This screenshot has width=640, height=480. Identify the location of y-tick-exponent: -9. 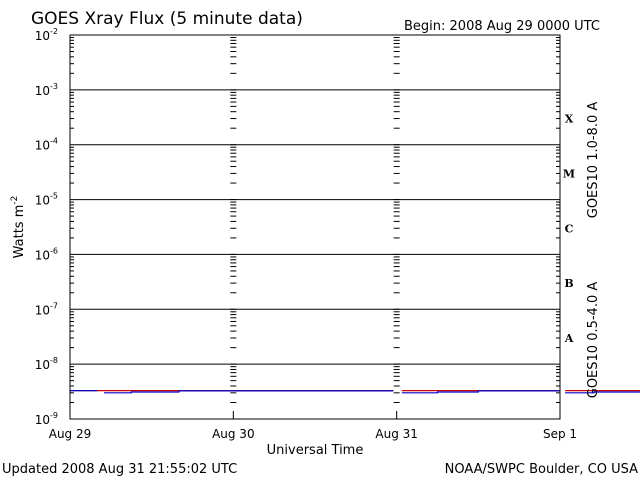
(54, 415).